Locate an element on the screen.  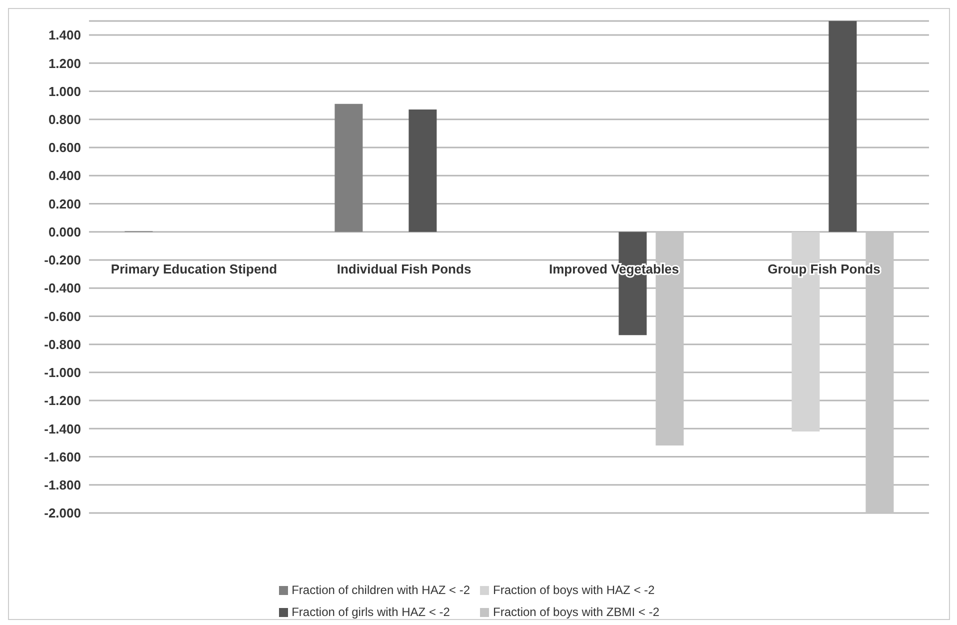
y-tick-label: 0.400 is located at coordinates (64, 176).